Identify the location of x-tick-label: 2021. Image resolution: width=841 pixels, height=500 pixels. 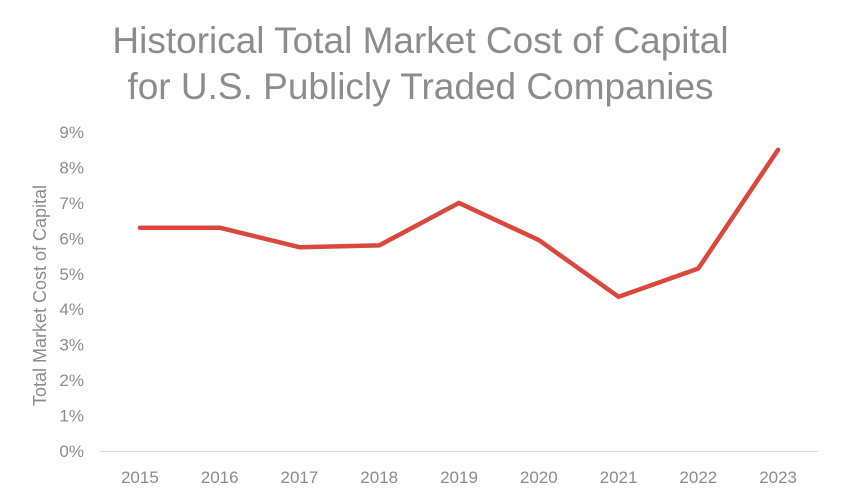
(619, 477).